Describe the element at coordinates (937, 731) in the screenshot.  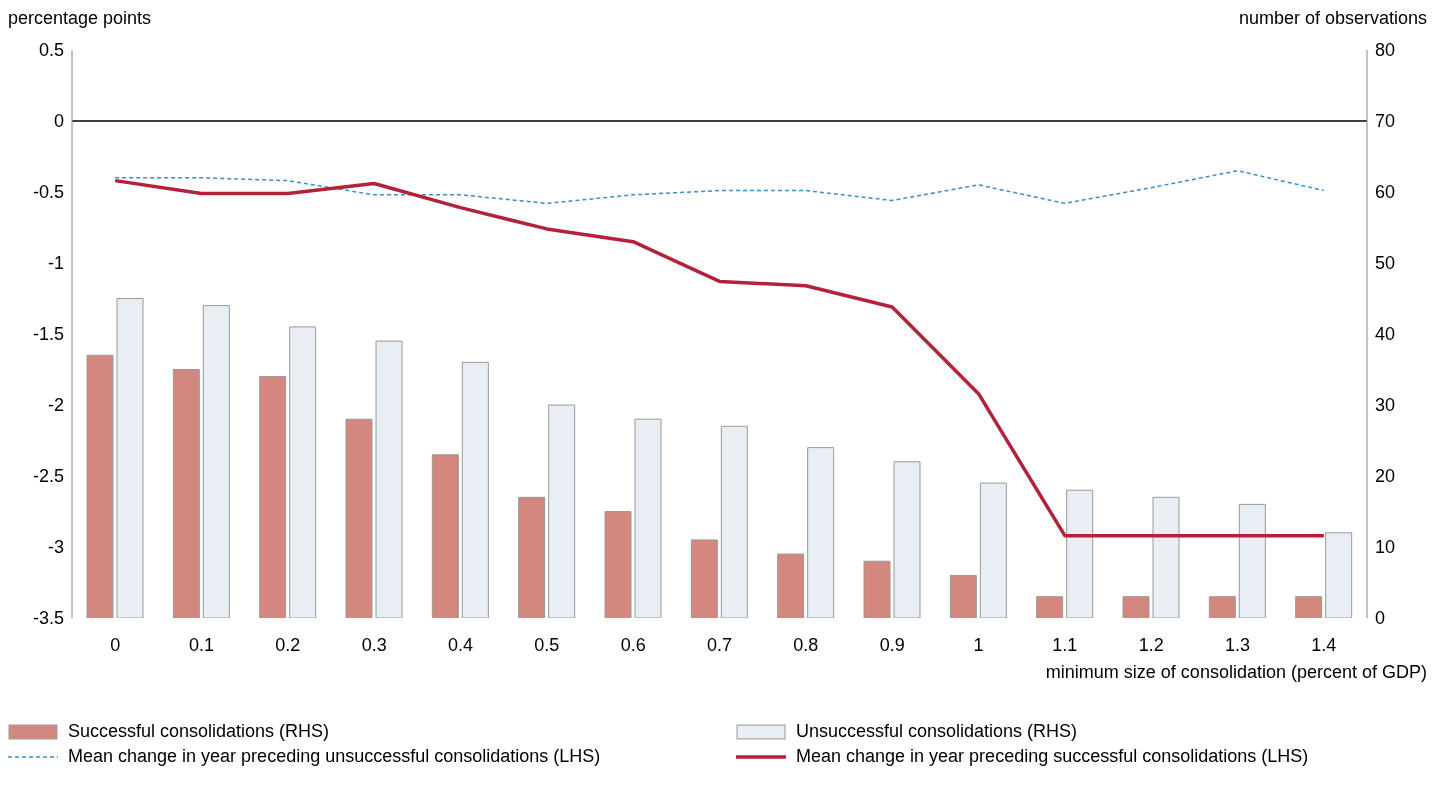
I see `legend-label: Unsuccessful consolidations (RHS)` at that location.